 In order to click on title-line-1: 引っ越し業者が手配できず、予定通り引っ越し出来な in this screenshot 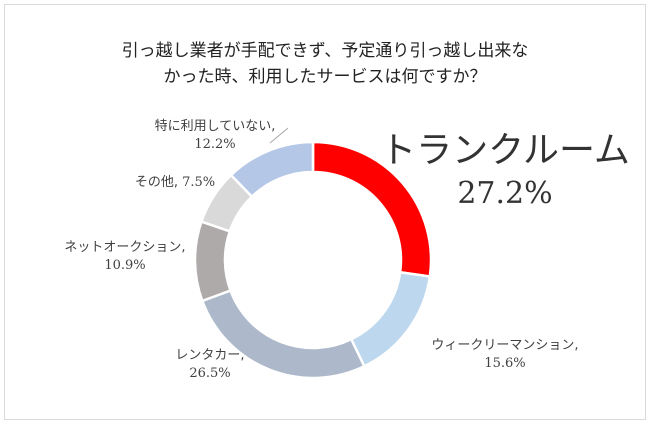, I will do `click(325, 51)`.